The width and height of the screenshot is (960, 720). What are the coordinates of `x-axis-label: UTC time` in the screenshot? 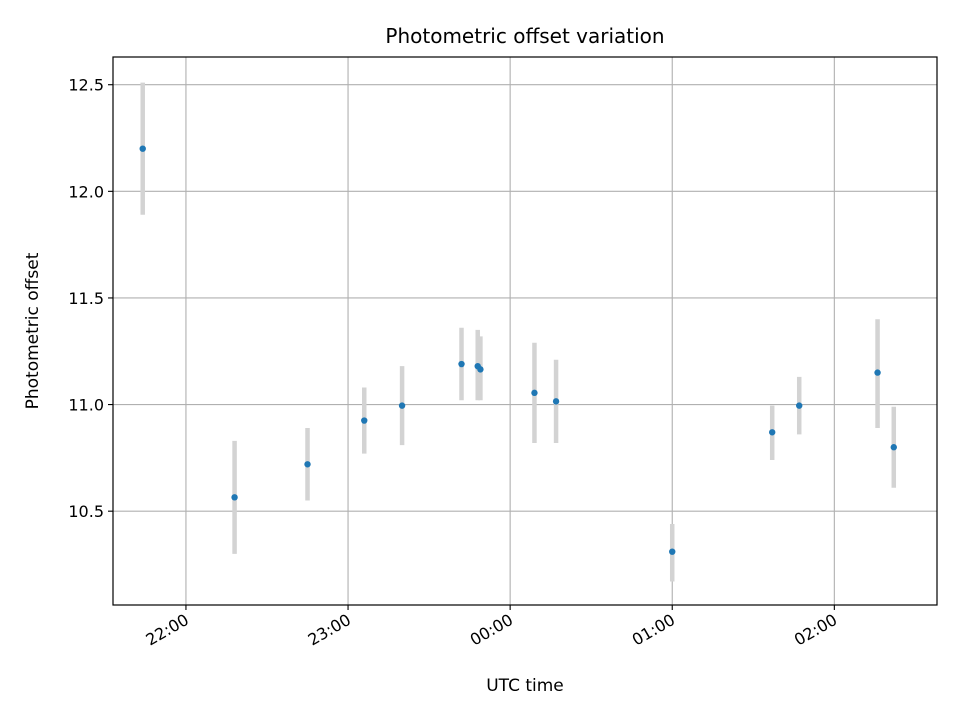 It's located at (525, 686).